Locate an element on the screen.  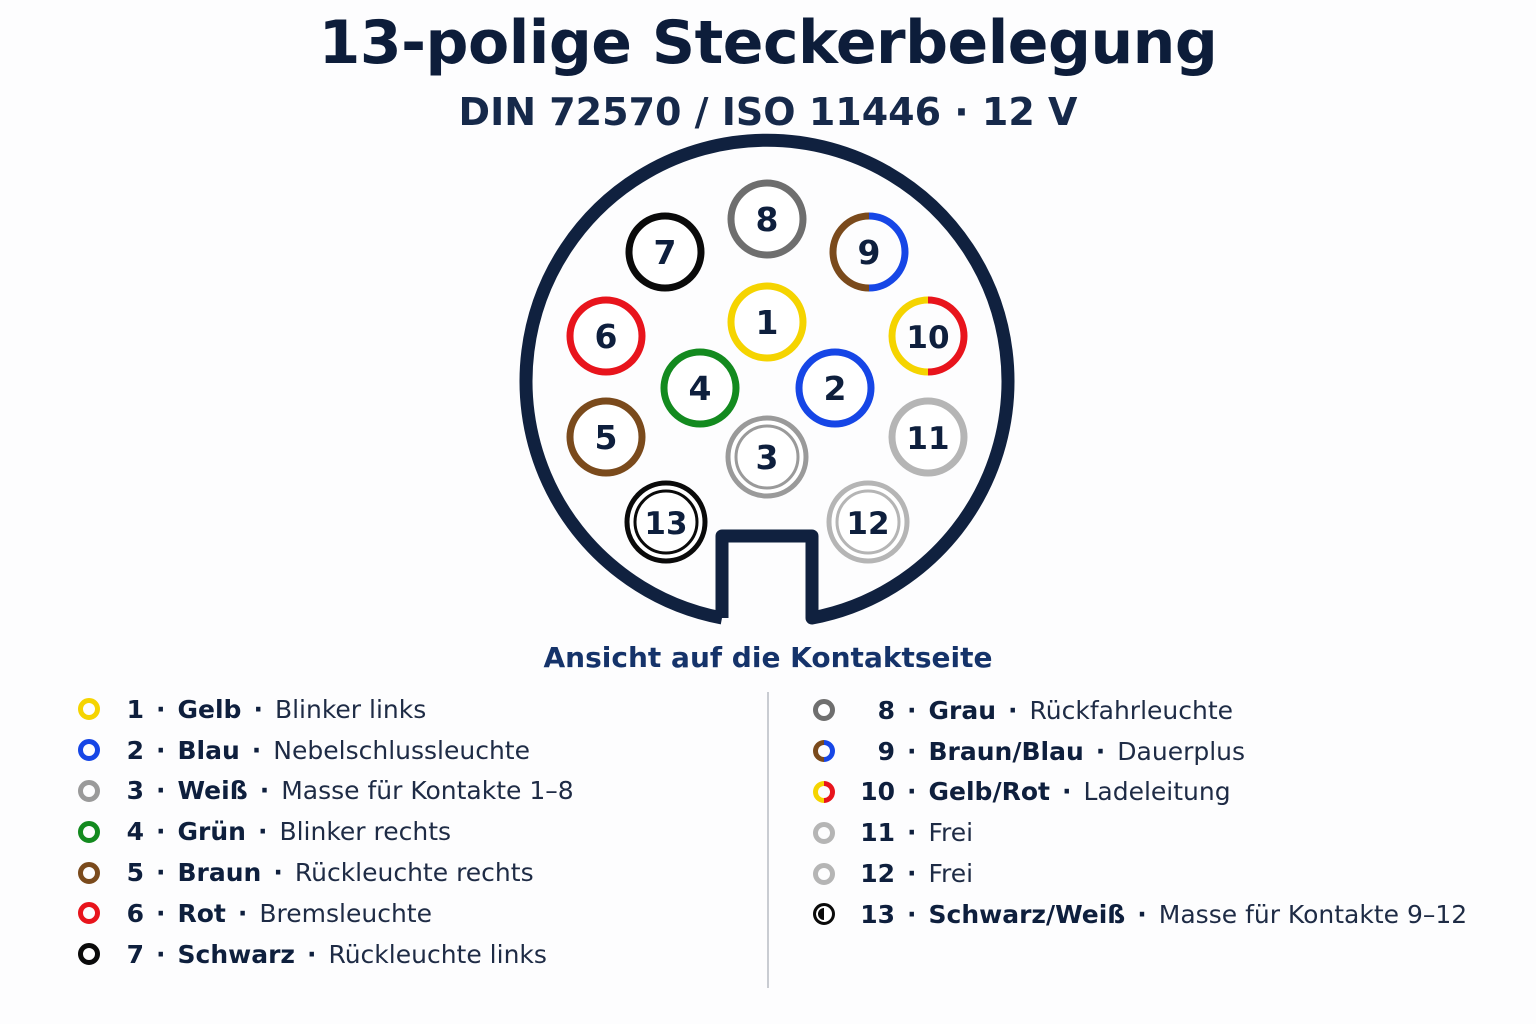
pin-10: 10 is located at coordinates (928, 336).